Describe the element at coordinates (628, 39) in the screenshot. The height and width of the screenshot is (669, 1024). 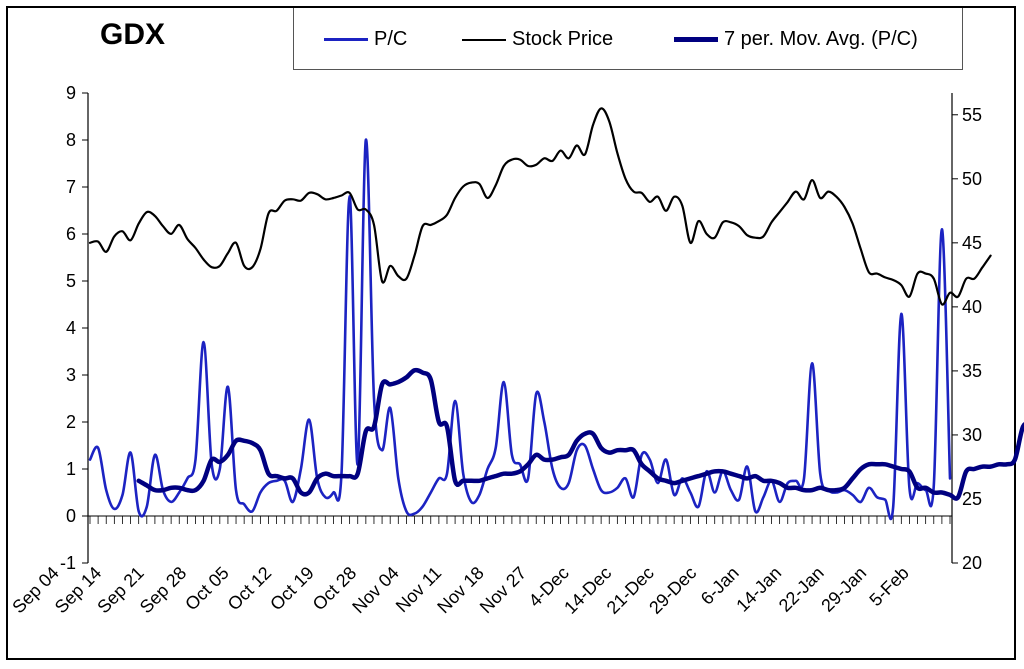
I see `legend: P/C Stock Price 7 per. Mov. Avg. (P/C)` at that location.